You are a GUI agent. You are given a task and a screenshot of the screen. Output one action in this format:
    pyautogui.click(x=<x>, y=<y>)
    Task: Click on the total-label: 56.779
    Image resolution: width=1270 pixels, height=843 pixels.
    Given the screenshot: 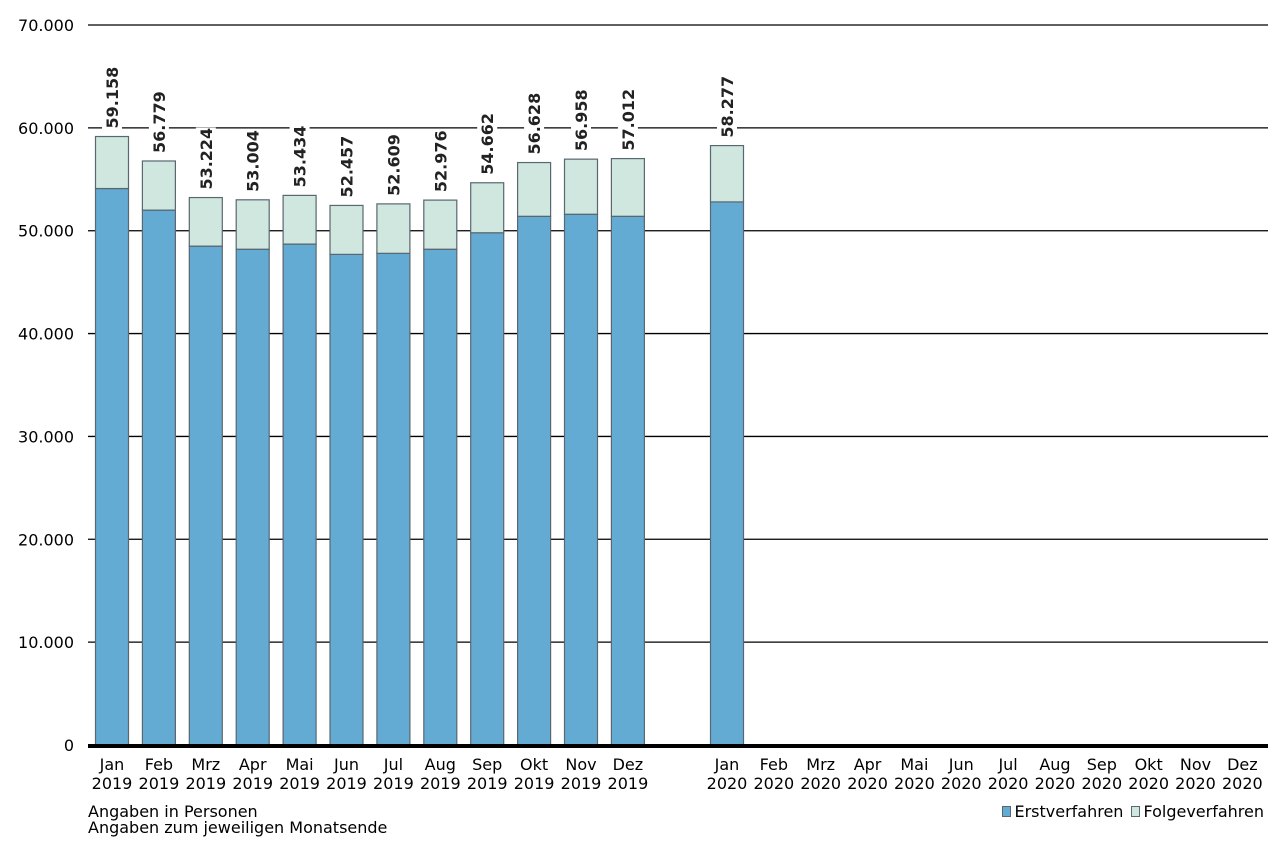 What is the action you would take?
    pyautogui.click(x=159, y=122)
    